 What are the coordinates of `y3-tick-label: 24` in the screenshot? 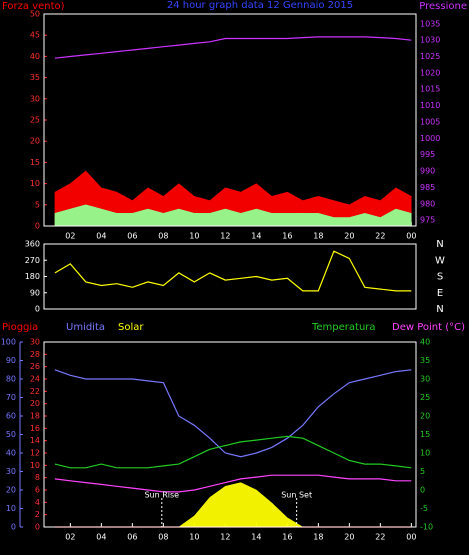 It's located at (35, 379).